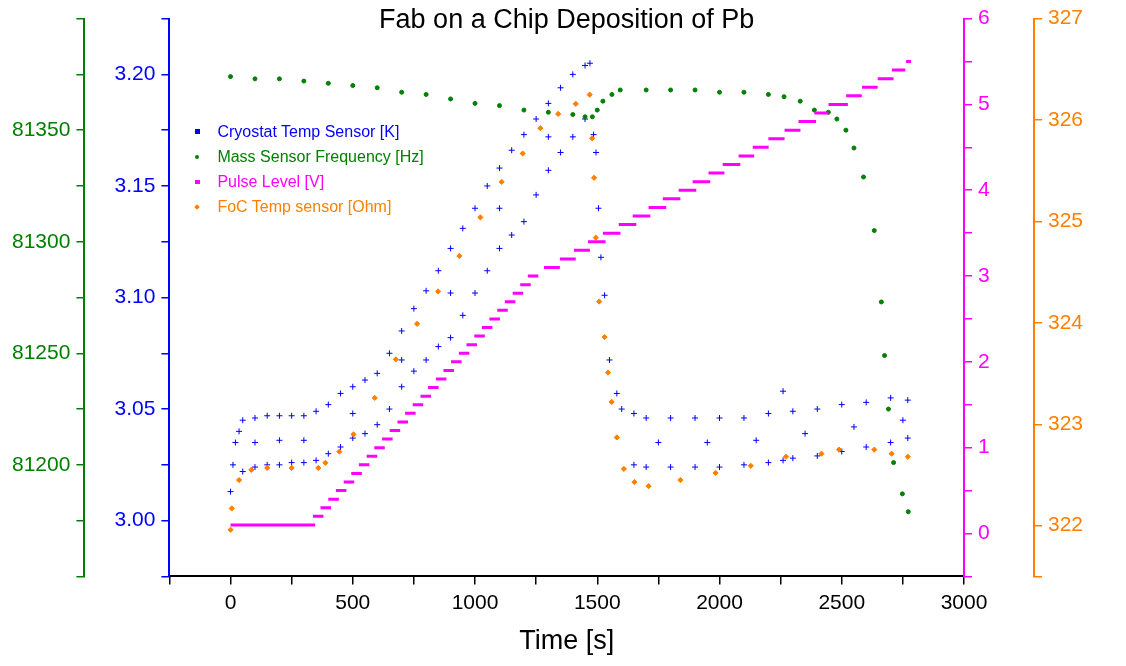 This screenshot has width=1126, height=666. Describe the element at coordinates (719, 601) in the screenshot. I see `x-tick-label: 2000` at that location.